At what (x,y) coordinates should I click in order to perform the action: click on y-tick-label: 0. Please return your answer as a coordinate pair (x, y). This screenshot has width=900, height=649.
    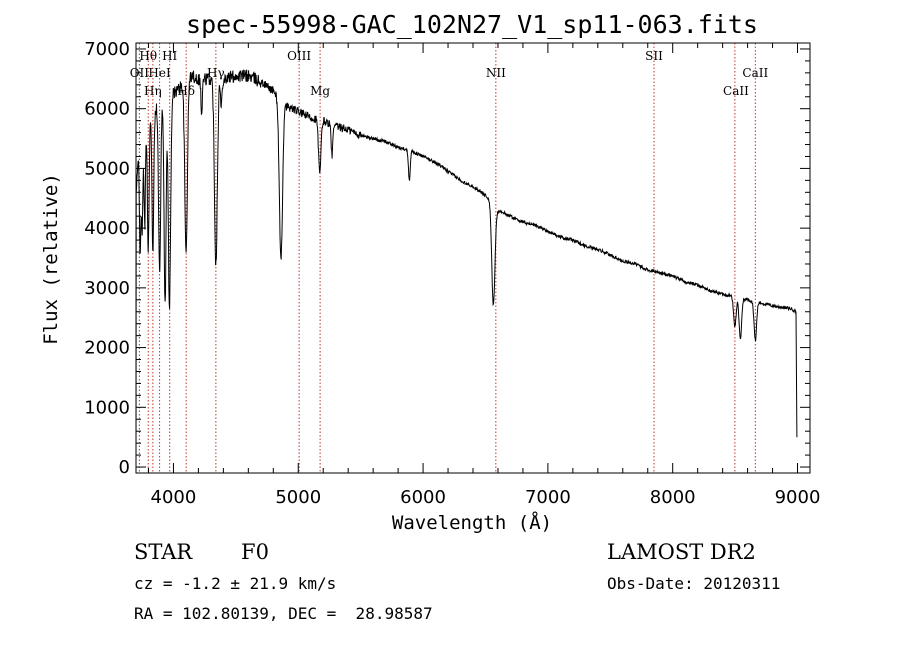
    Looking at the image, I should click on (124, 467).